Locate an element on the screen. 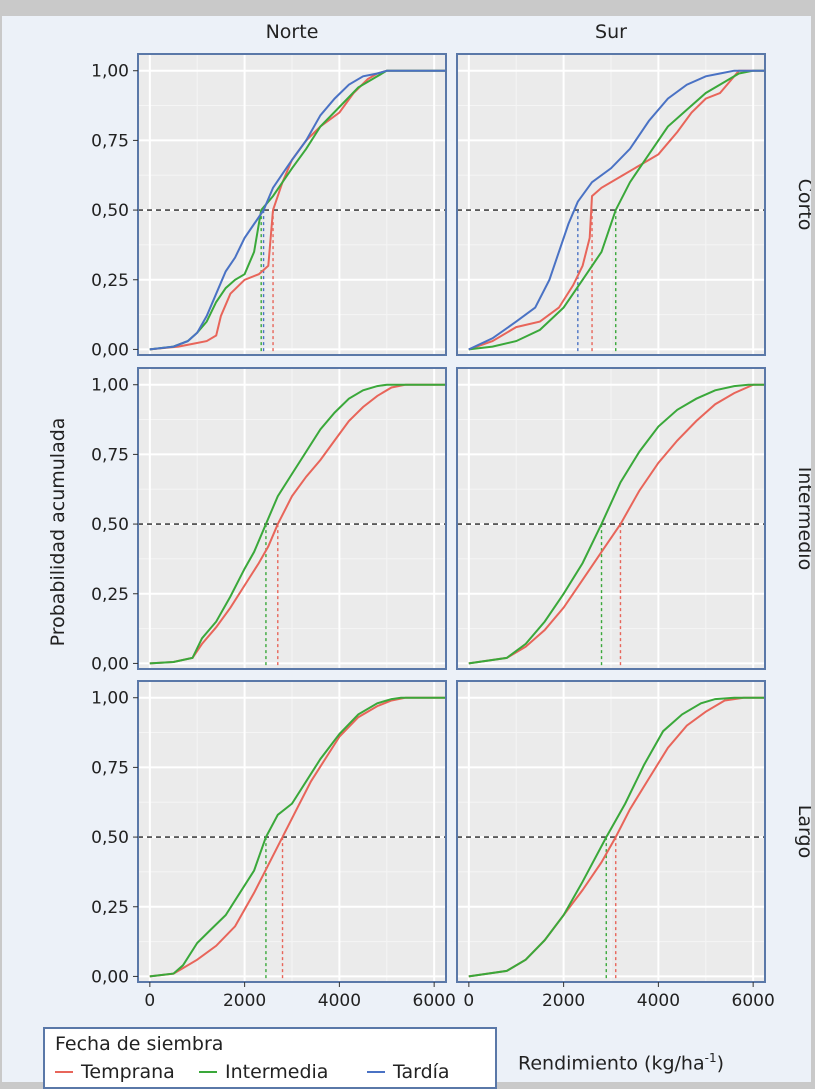  row-label-corto: Corto is located at coordinates (802, 205).